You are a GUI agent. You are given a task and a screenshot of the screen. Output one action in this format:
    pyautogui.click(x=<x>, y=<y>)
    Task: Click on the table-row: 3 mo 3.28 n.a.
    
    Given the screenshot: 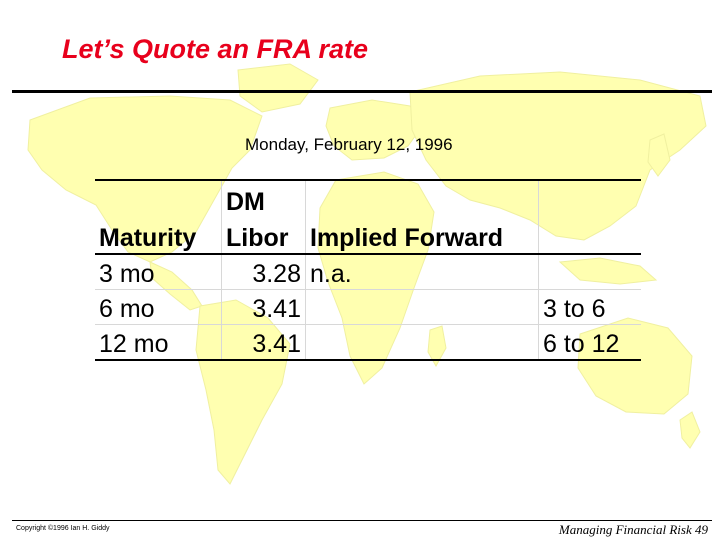 What is the action you would take?
    pyautogui.click(x=368, y=272)
    